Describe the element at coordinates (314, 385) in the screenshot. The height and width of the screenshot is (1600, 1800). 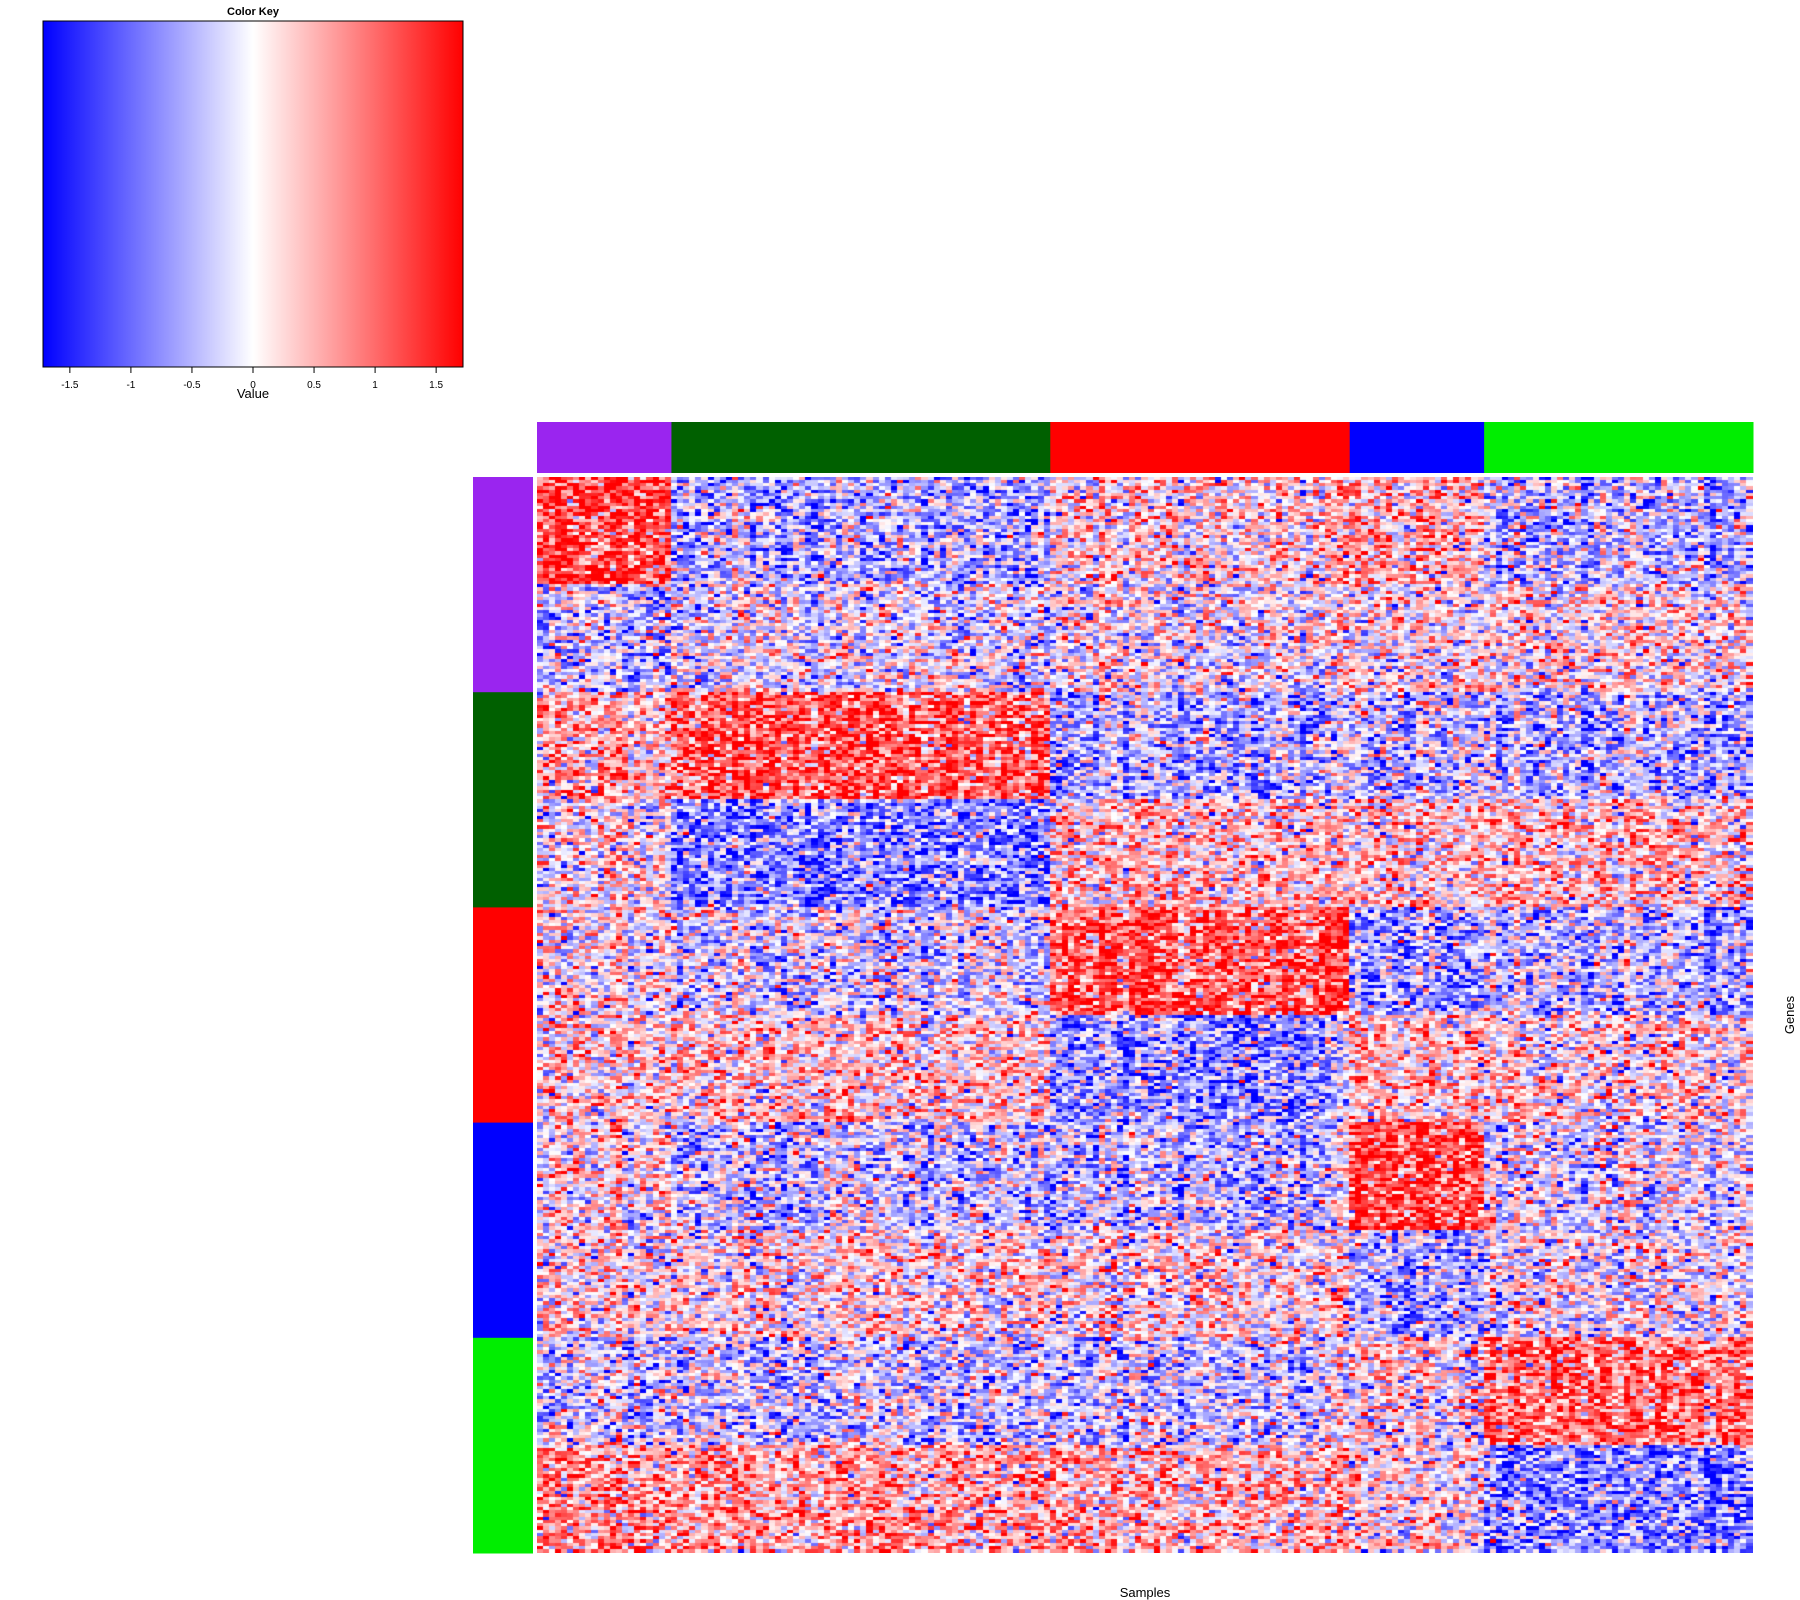
I see `color-key-tick-label: 0.5` at that location.